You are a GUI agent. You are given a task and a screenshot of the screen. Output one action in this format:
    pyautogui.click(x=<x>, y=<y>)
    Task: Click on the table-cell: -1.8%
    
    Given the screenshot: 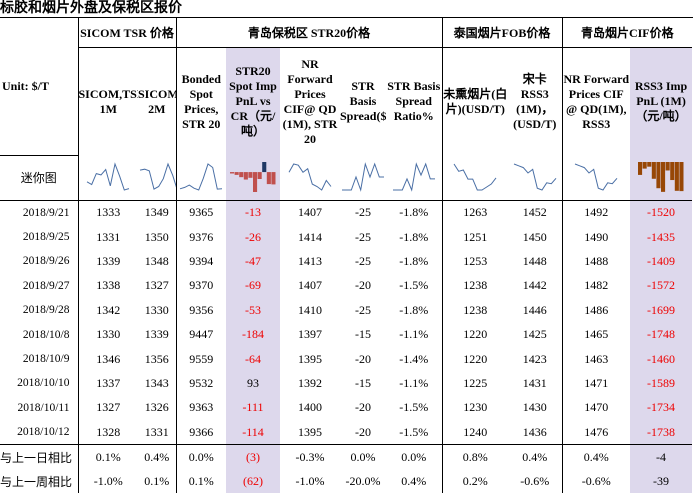 What is the action you would take?
    pyautogui.click(x=414, y=212)
    